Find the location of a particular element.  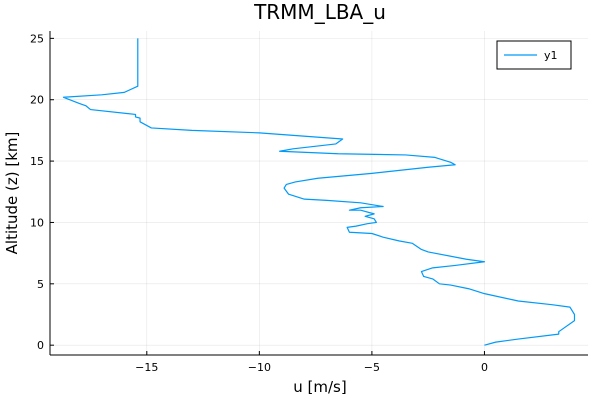

legend: y1 is located at coordinates (534, 55).